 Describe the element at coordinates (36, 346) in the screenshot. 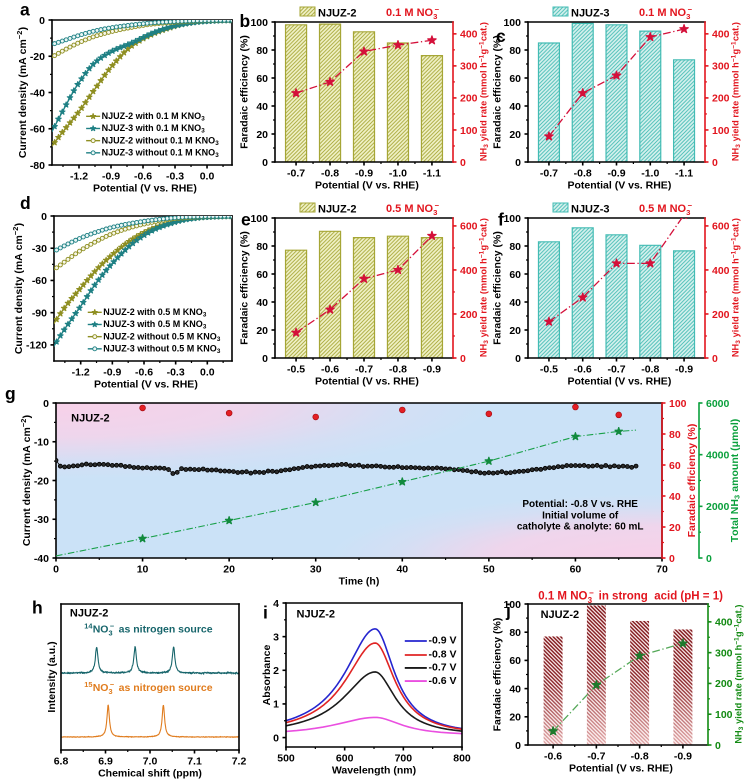

I see `svg-text: -120` at that location.